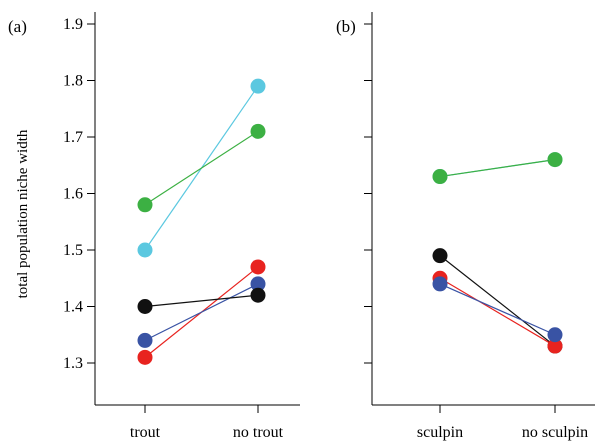  What do you see at coordinates (23, 213) in the screenshot?
I see `y-axis-label: total population niche width` at bounding box center [23, 213].